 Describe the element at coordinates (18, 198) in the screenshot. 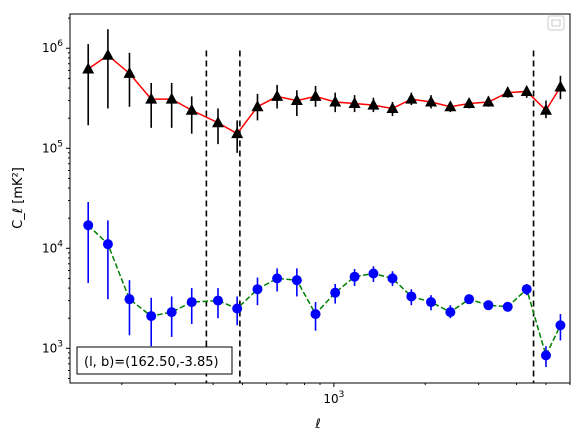

I see `y-axis-label: C_ℓ [mK²]` at that location.